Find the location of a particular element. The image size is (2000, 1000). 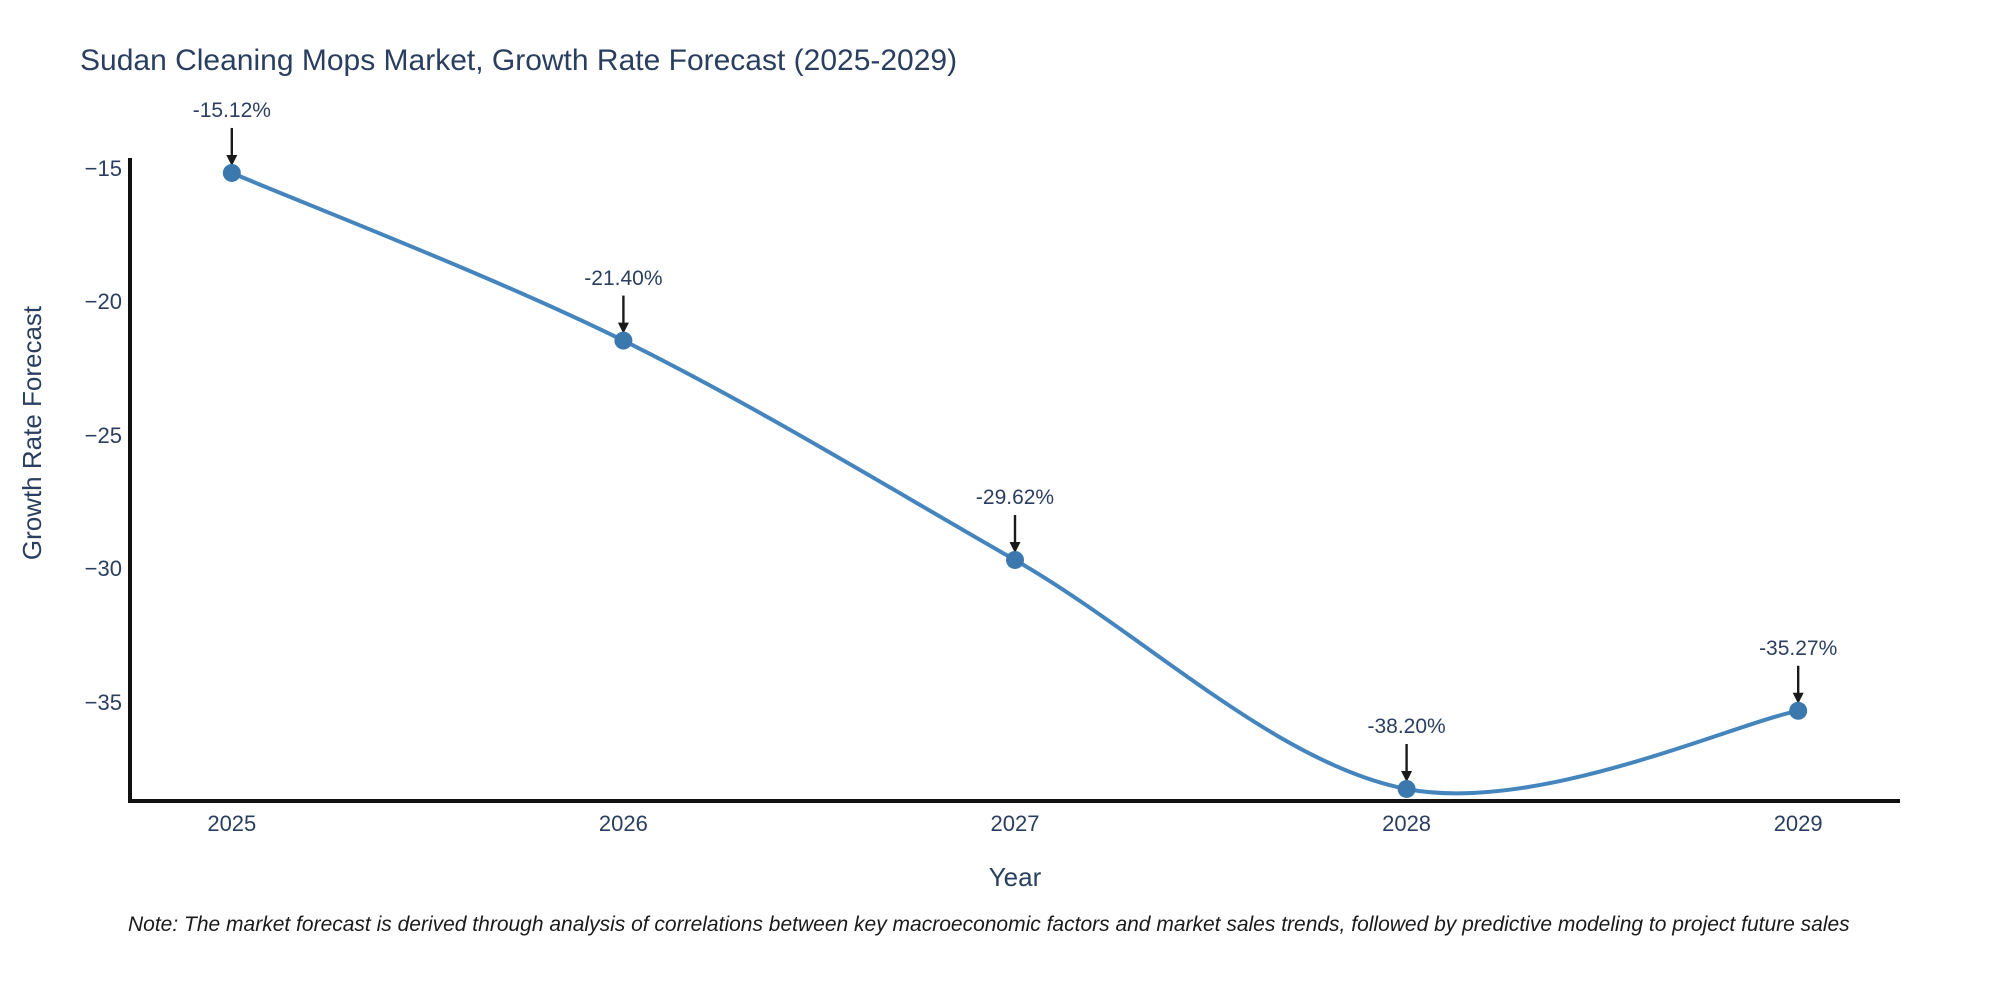

point-label-2027: -29.62% is located at coordinates (1015, 497).